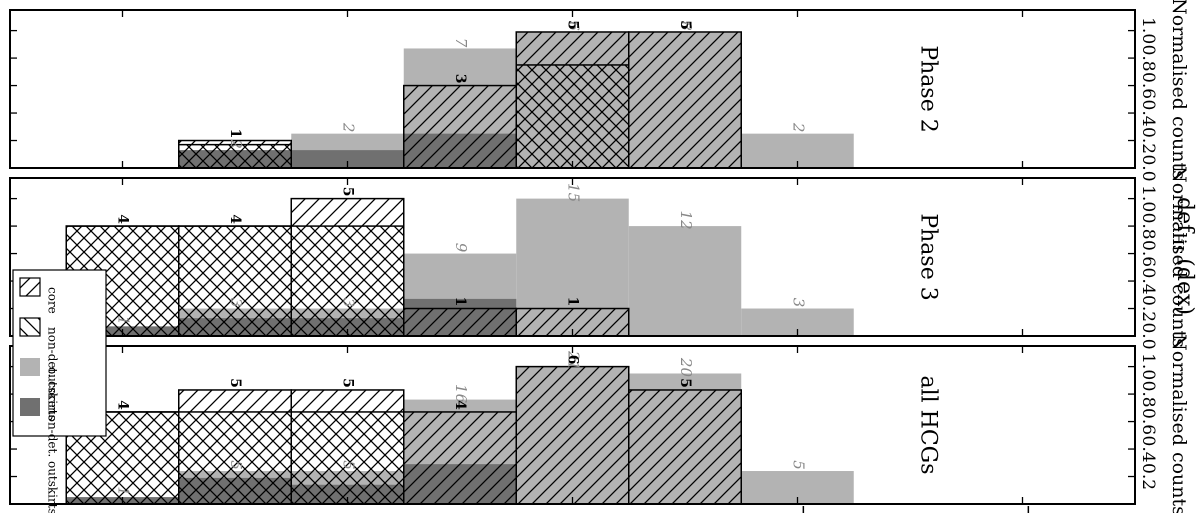  I want to click on outskirts-bar, so click(685, 281).